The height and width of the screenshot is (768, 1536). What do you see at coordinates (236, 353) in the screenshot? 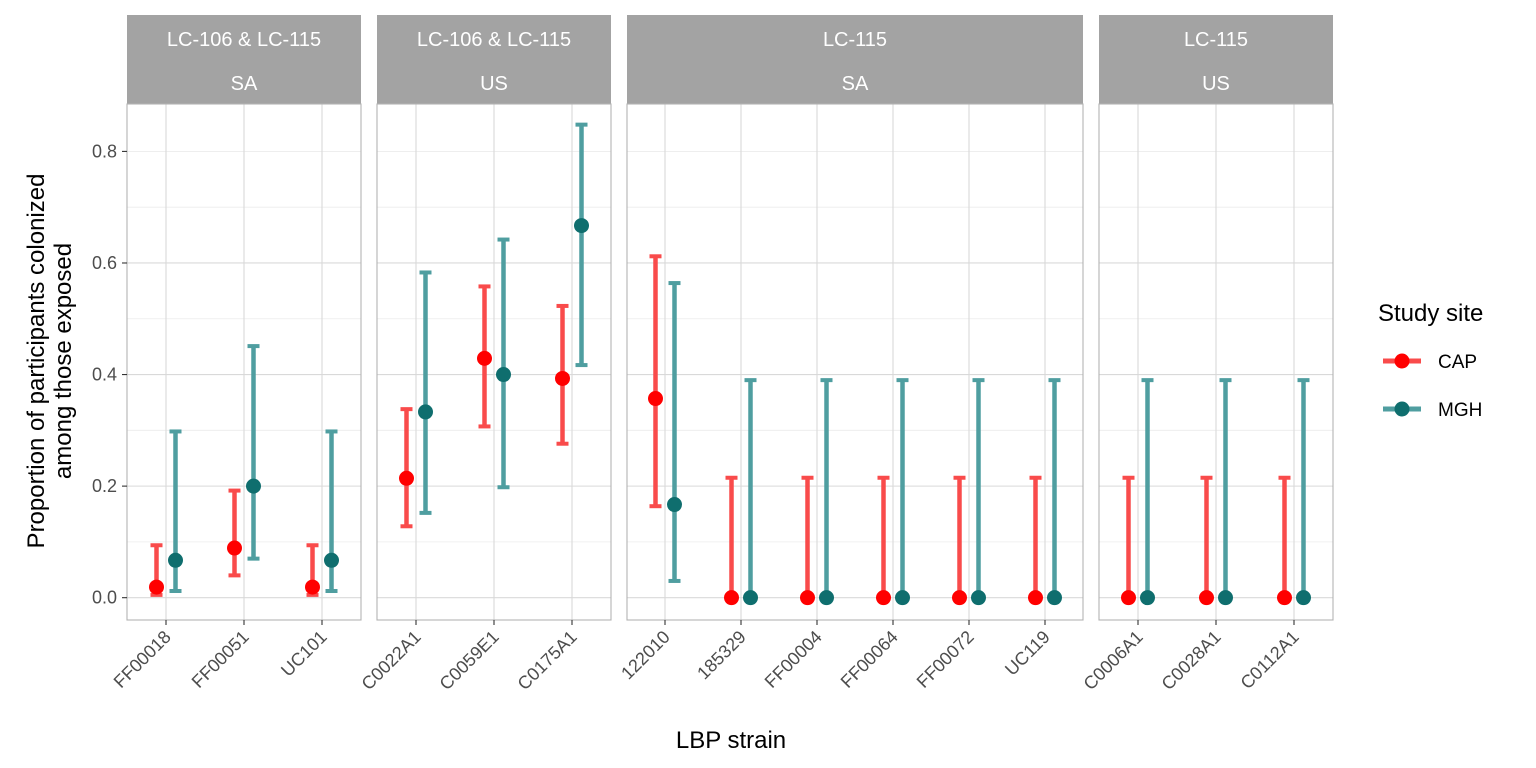
I see `facet-panel: LC-106 & LC-115 SA FF00018 FF00051 UC101` at bounding box center [236, 353].